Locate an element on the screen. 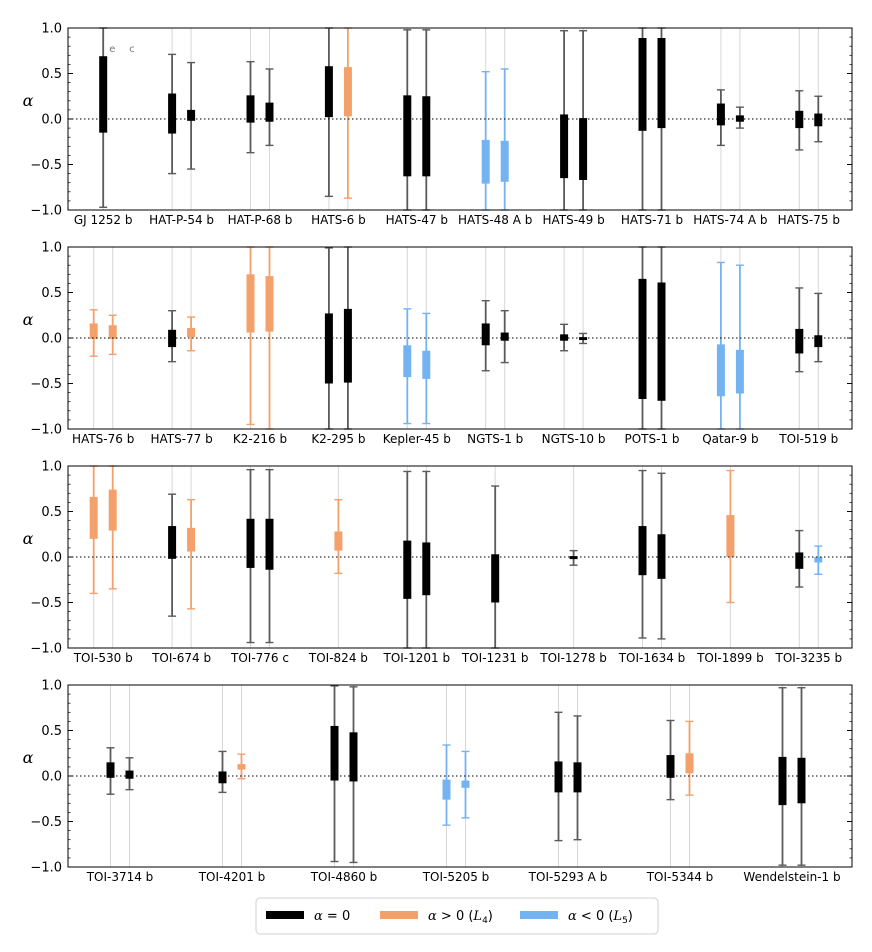 This screenshot has width=872, height=952. xtick-label: TOI-1899 b is located at coordinates (730, 658).